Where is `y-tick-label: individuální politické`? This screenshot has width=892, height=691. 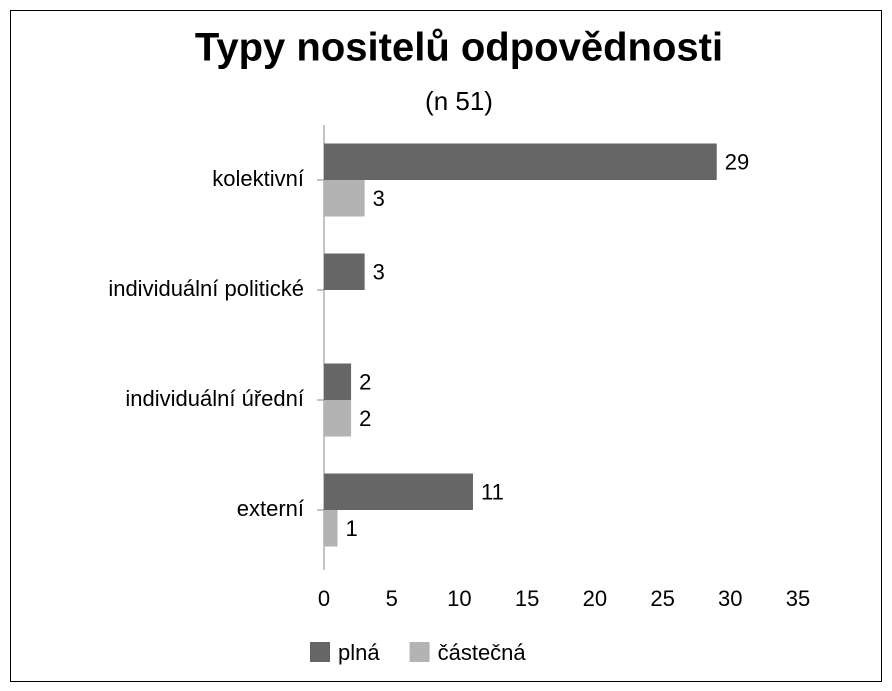
y-tick-label: individuální politické is located at coordinates (206, 288).